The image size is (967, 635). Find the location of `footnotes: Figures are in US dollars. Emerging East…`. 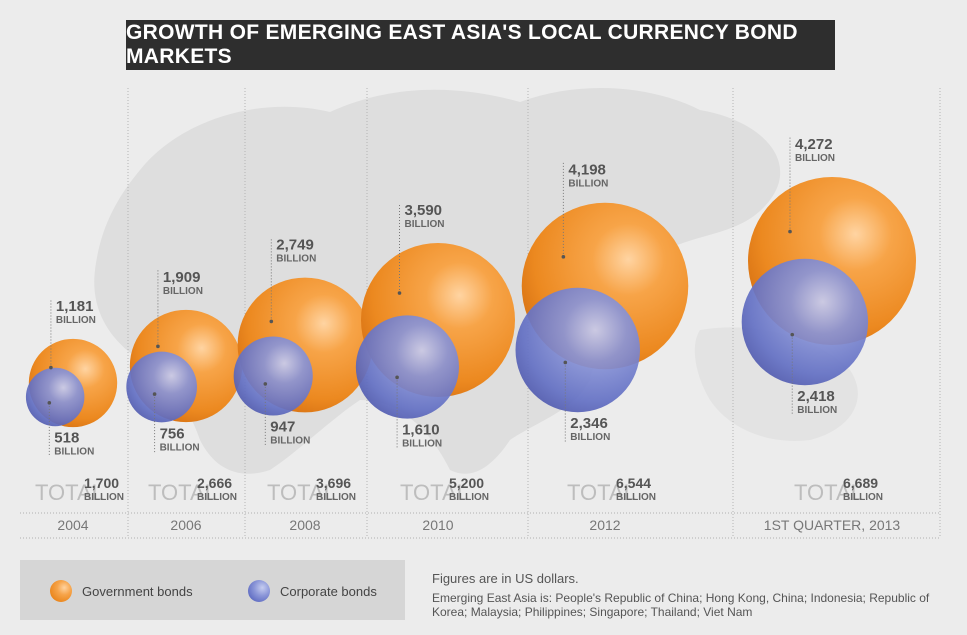

footnotes: Figures are in US dollars. Emerging East… is located at coordinates (692, 595).